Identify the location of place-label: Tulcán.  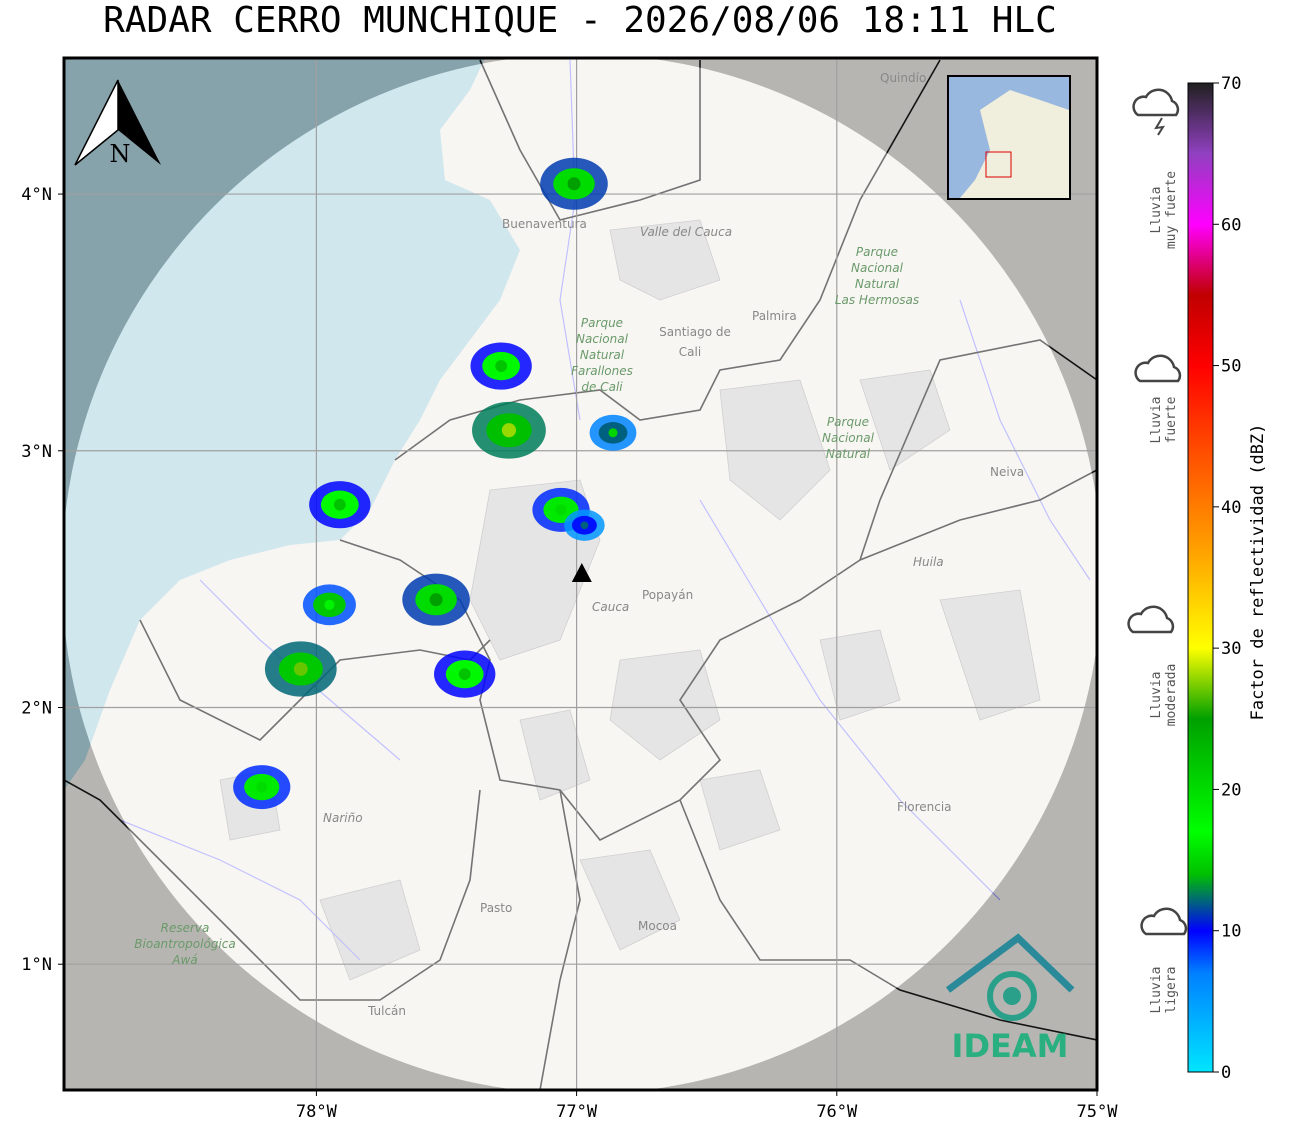
(386, 1011).